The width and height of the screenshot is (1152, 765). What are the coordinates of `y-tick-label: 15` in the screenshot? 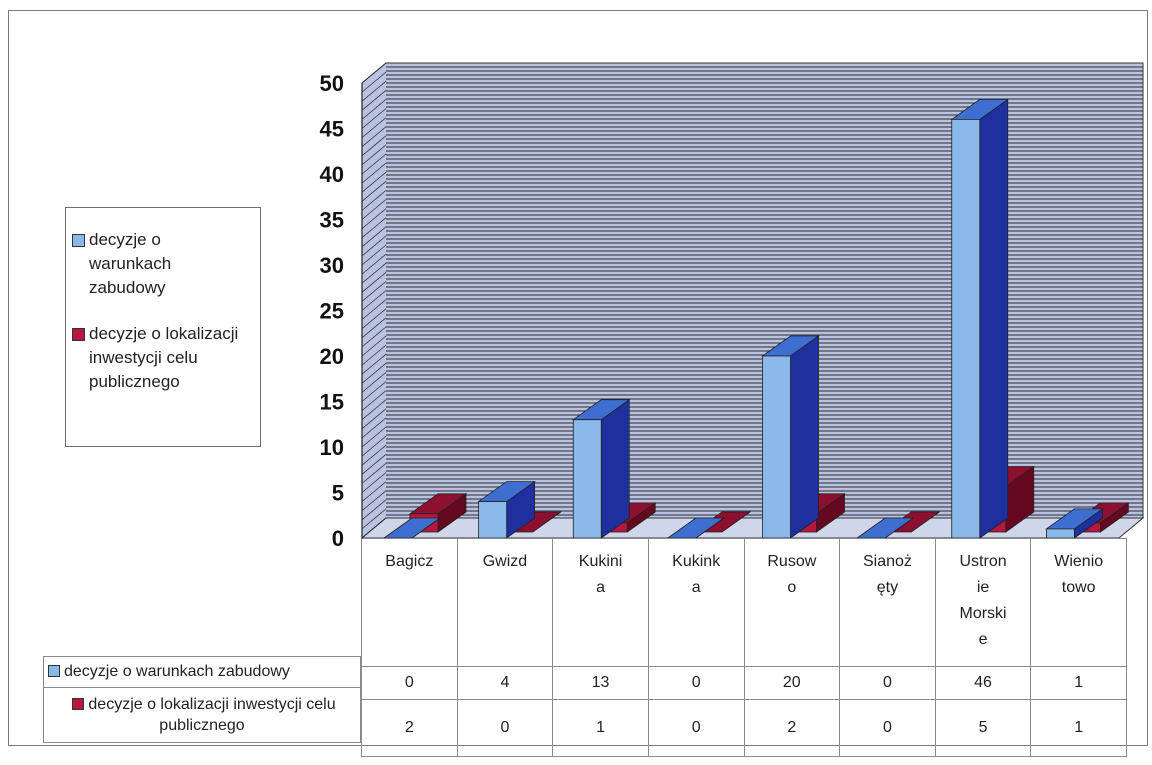 It's located at (332, 402).